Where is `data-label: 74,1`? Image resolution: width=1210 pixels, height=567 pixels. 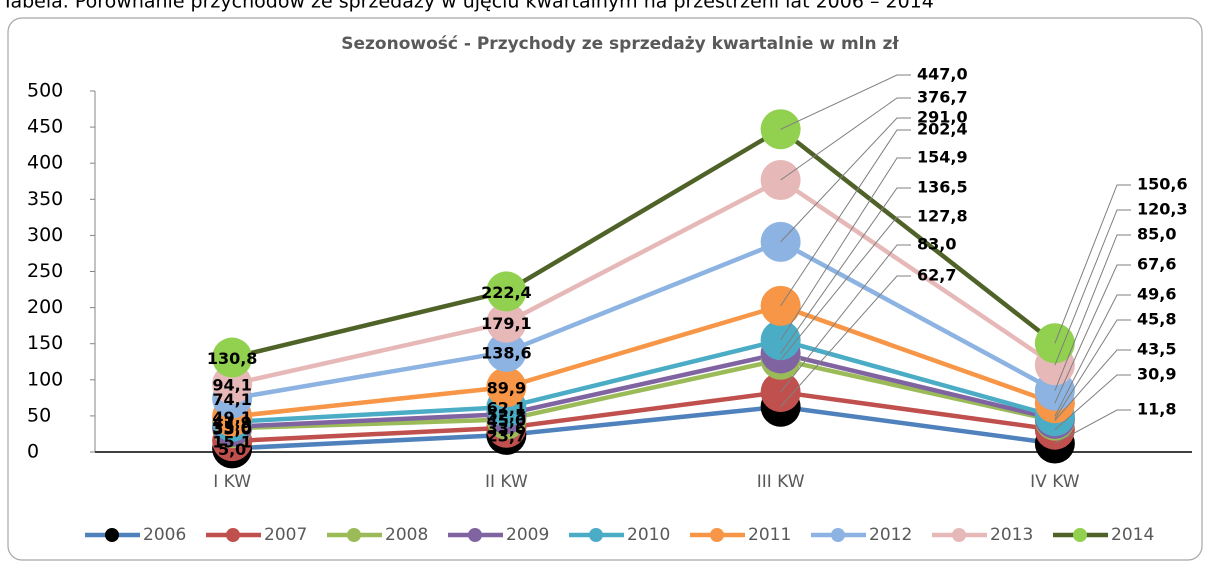
data-label: 74,1 is located at coordinates (231, 399).